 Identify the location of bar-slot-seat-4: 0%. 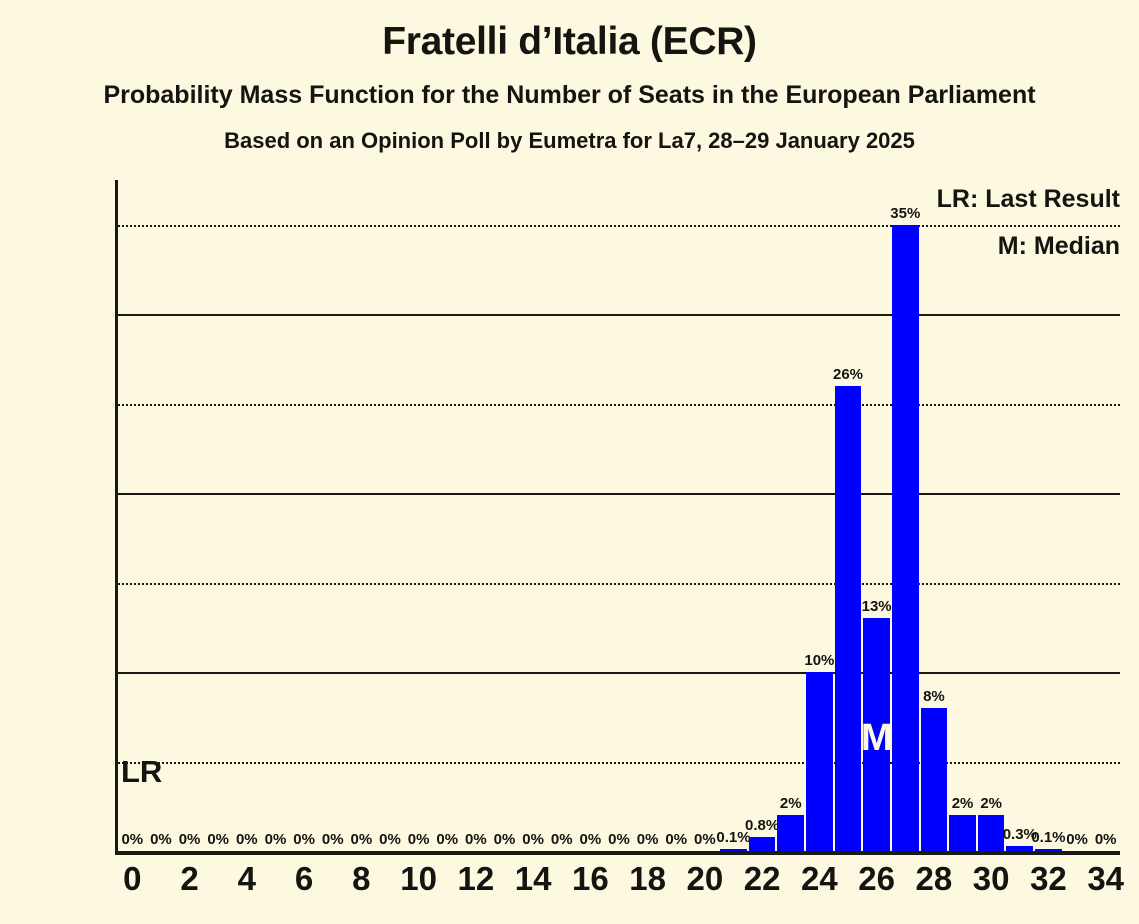
(247, 515).